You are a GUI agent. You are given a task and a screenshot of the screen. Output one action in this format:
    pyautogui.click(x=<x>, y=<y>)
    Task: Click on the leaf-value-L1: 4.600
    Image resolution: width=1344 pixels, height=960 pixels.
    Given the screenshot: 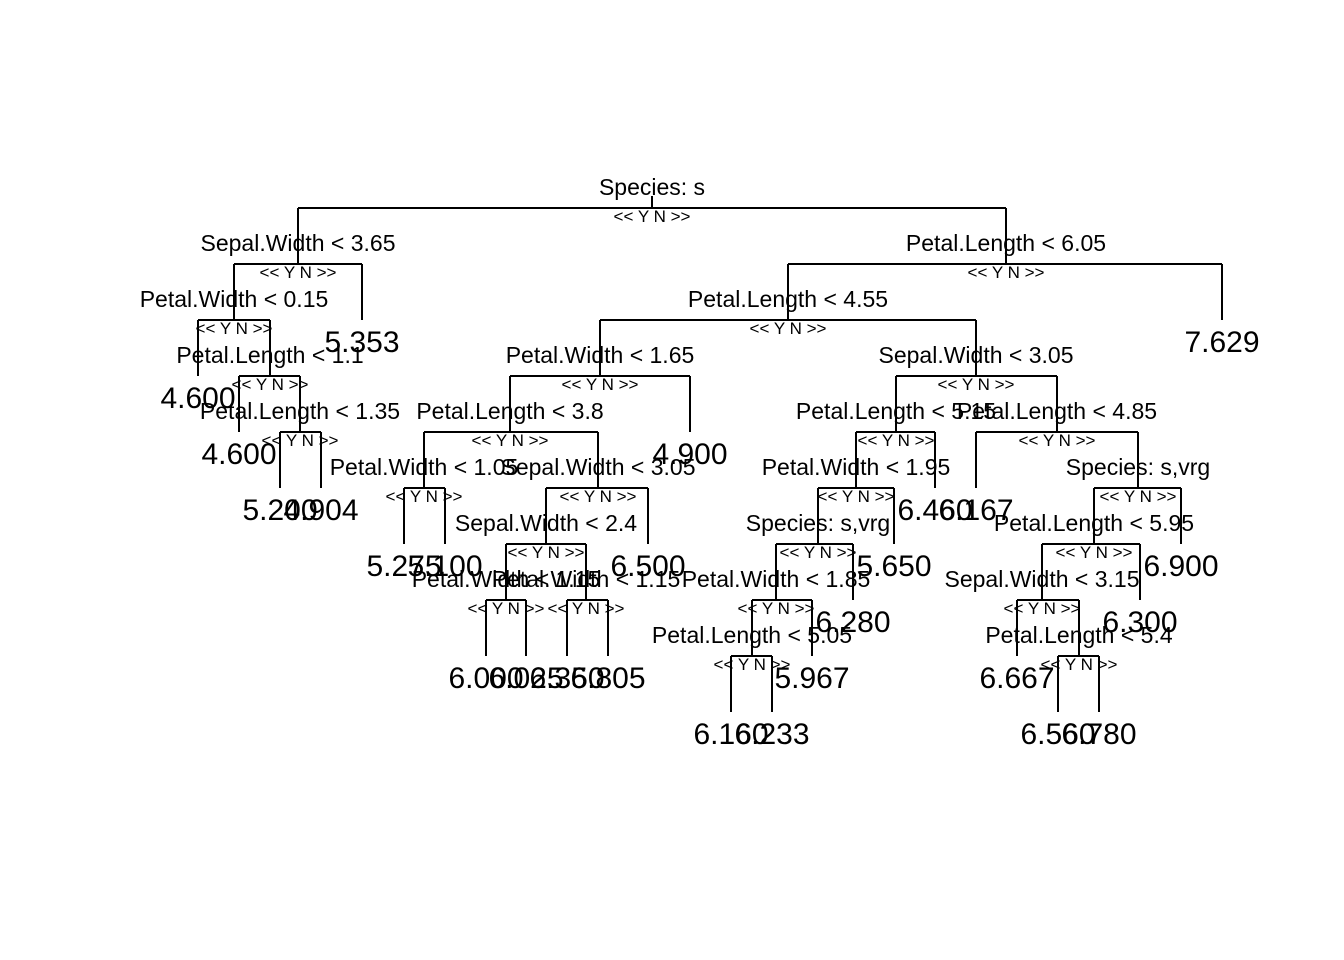 What is the action you would take?
    pyautogui.click(x=197, y=398)
    